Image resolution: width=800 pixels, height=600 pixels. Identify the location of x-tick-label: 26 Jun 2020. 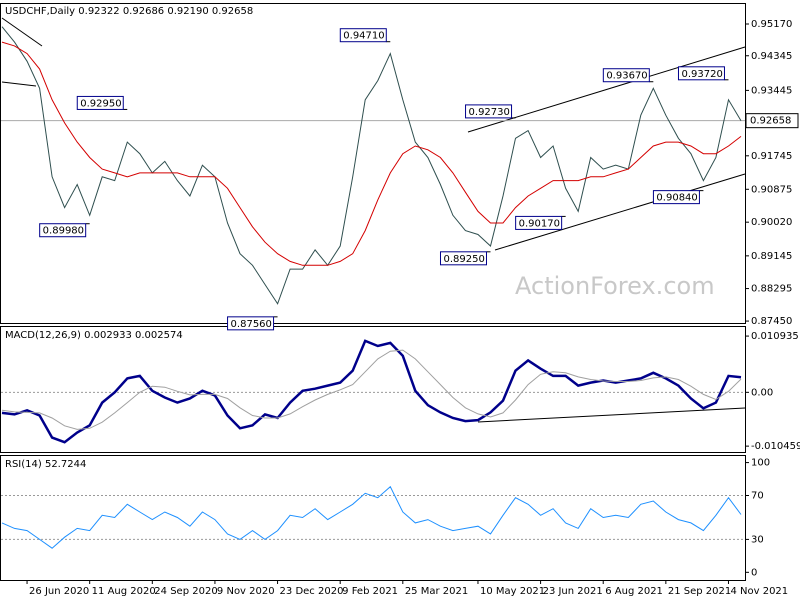
(59, 591).